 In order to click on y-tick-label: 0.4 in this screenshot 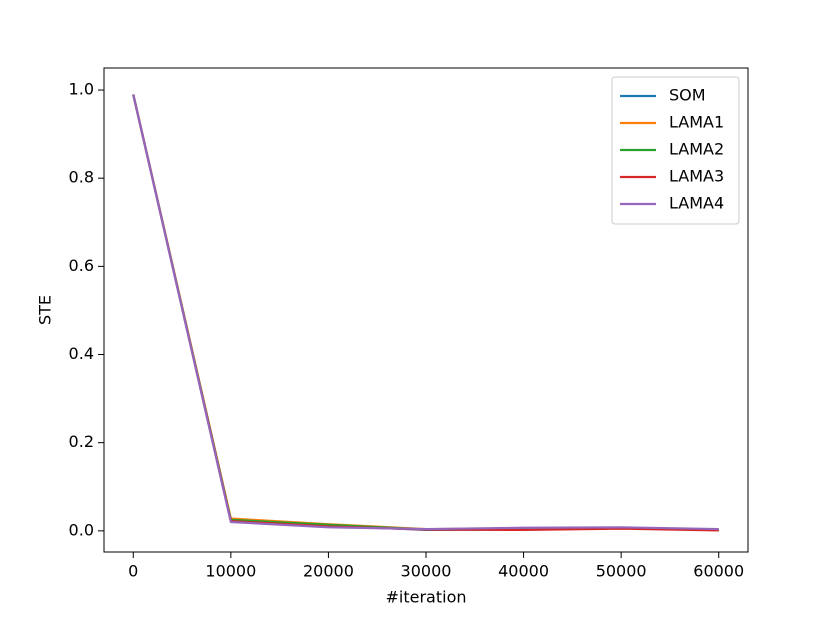, I will do `click(81, 353)`.